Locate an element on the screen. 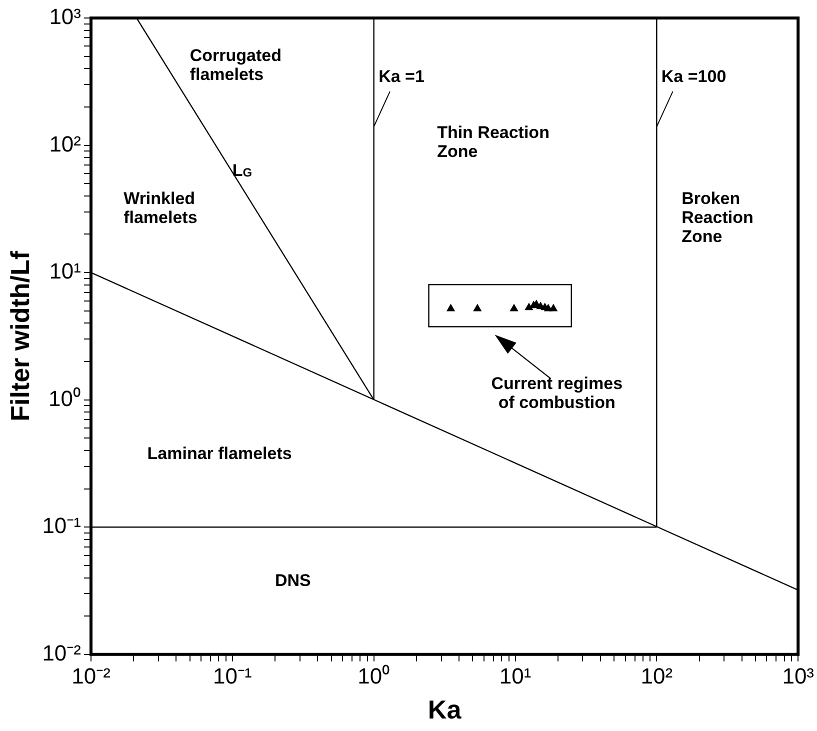 The image size is (817, 731). y-tick-label: 10¹ is located at coordinates (65, 271).